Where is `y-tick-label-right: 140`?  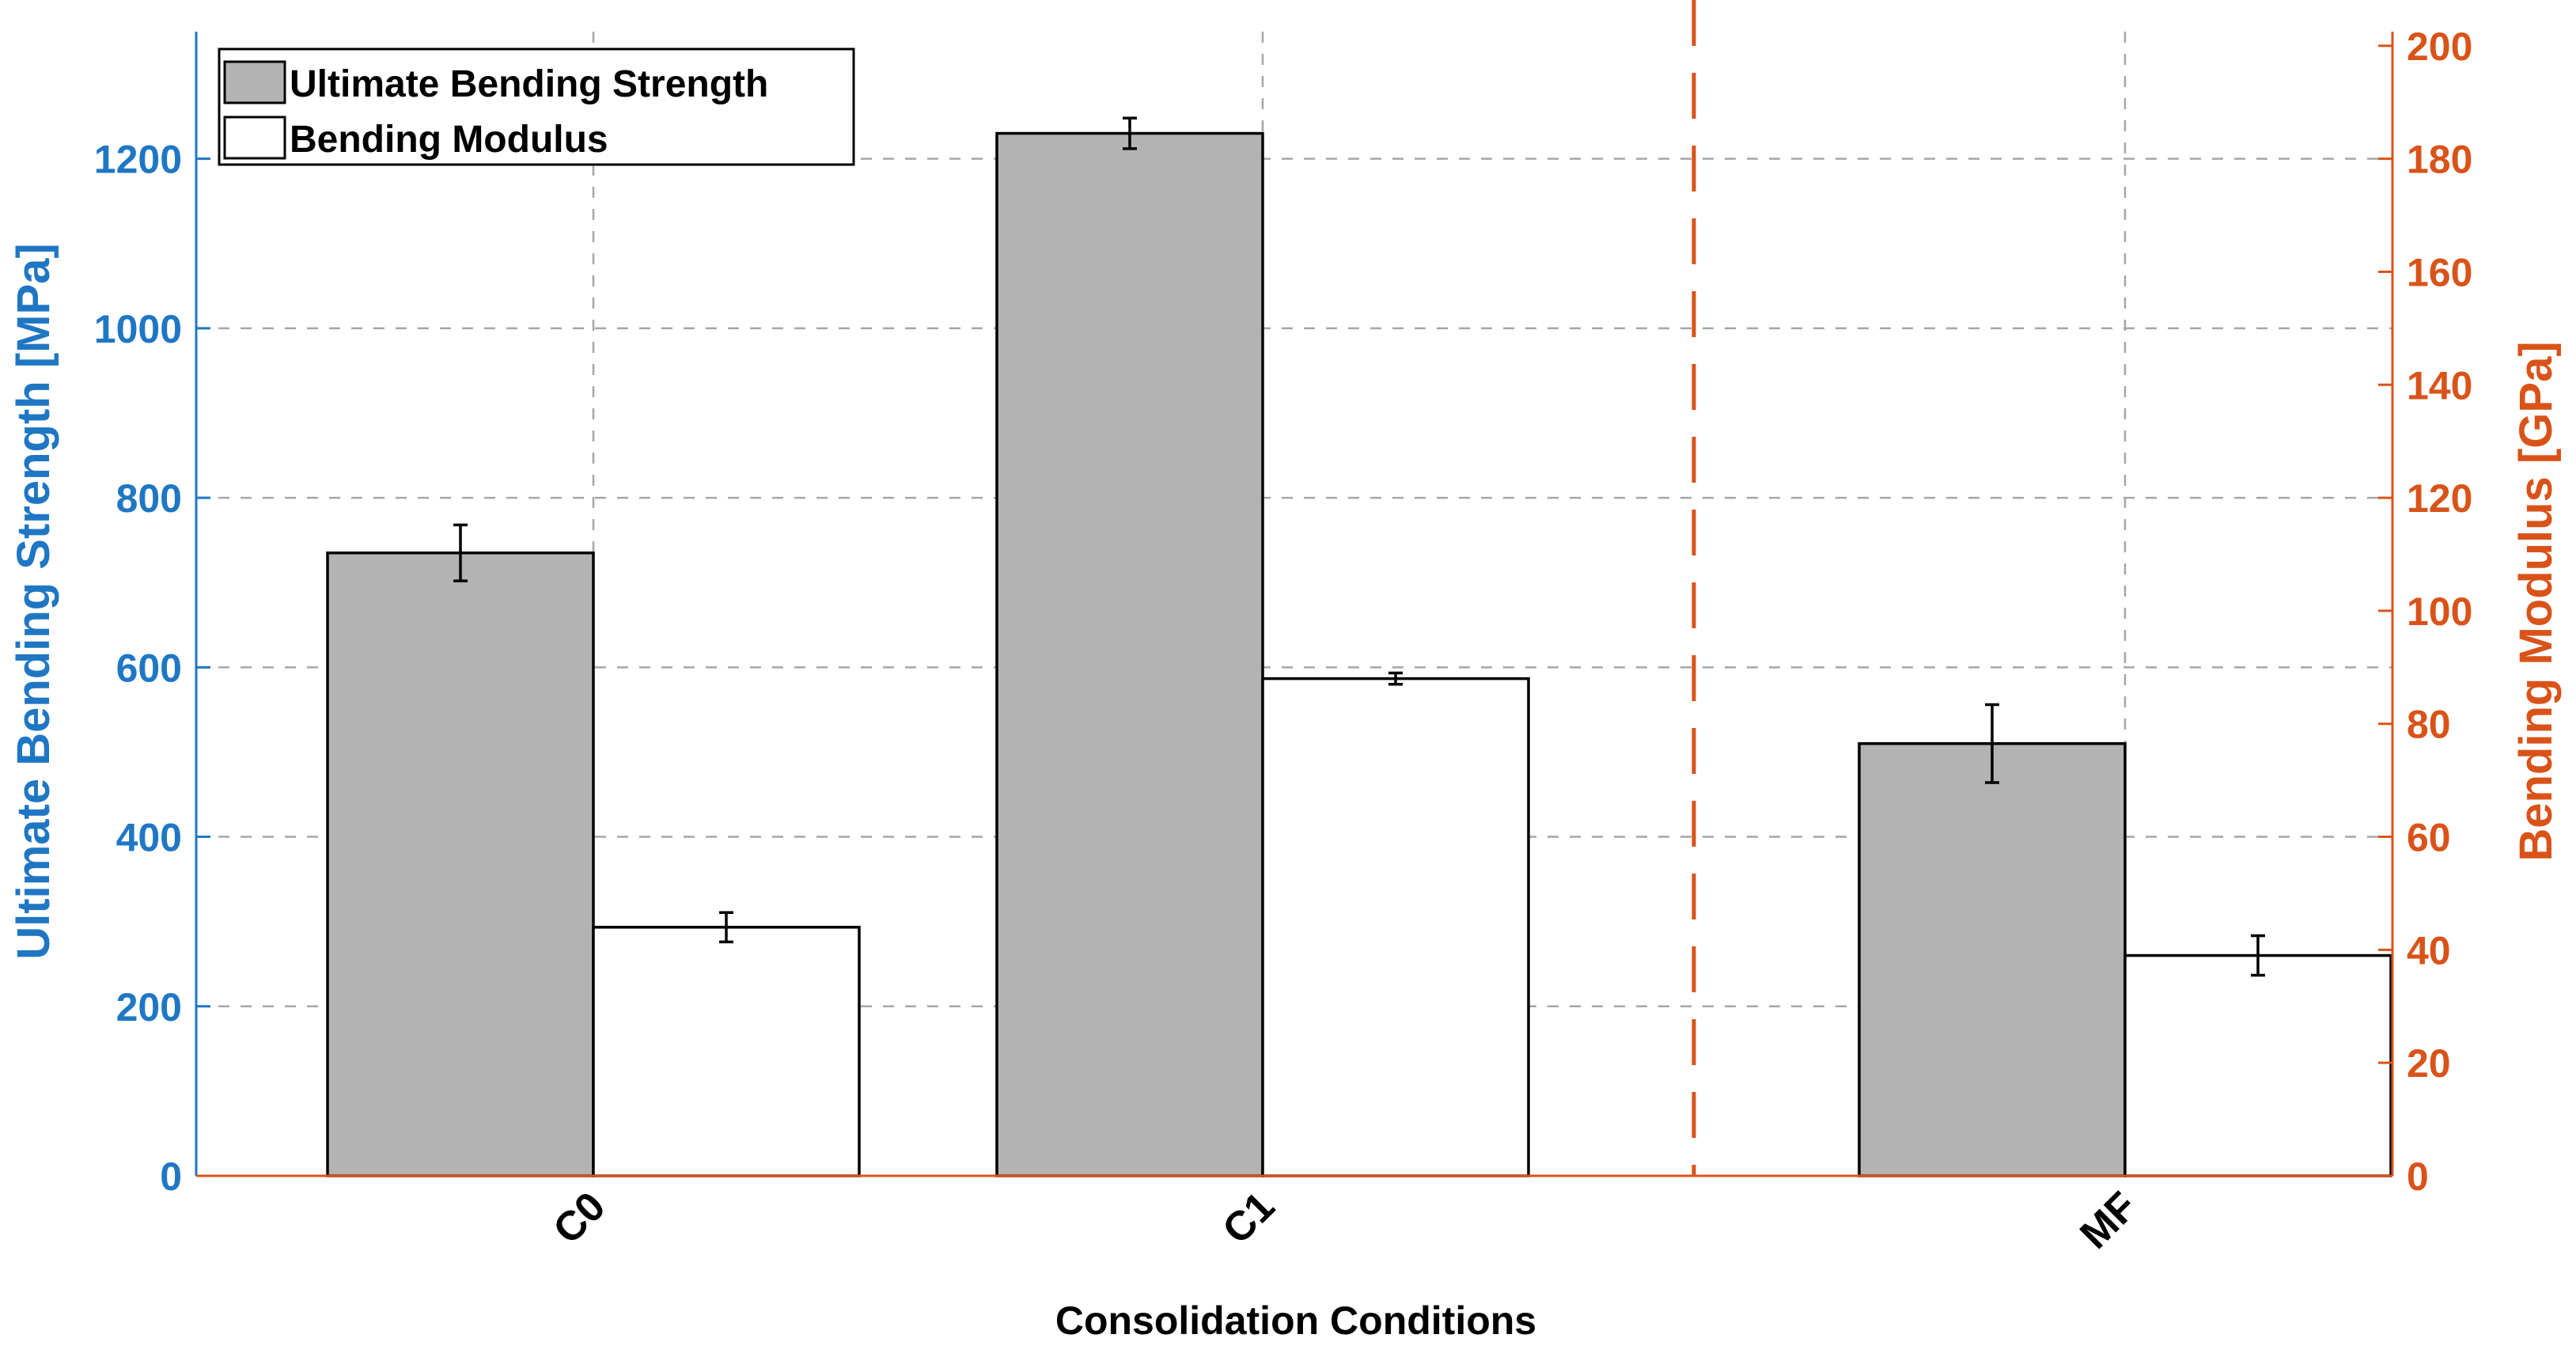
y-tick-label-right: 140 is located at coordinates (2439, 386).